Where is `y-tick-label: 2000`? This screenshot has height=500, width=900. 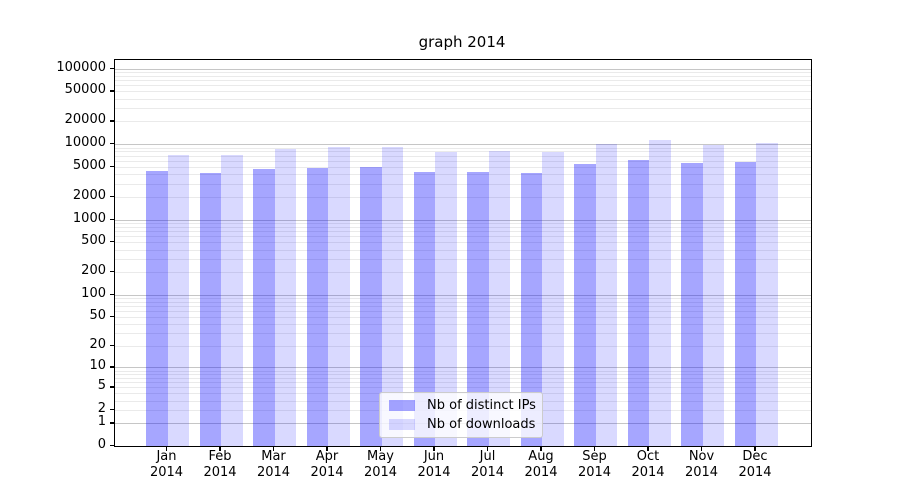
y-tick-label: 2000 is located at coordinates (89, 195).